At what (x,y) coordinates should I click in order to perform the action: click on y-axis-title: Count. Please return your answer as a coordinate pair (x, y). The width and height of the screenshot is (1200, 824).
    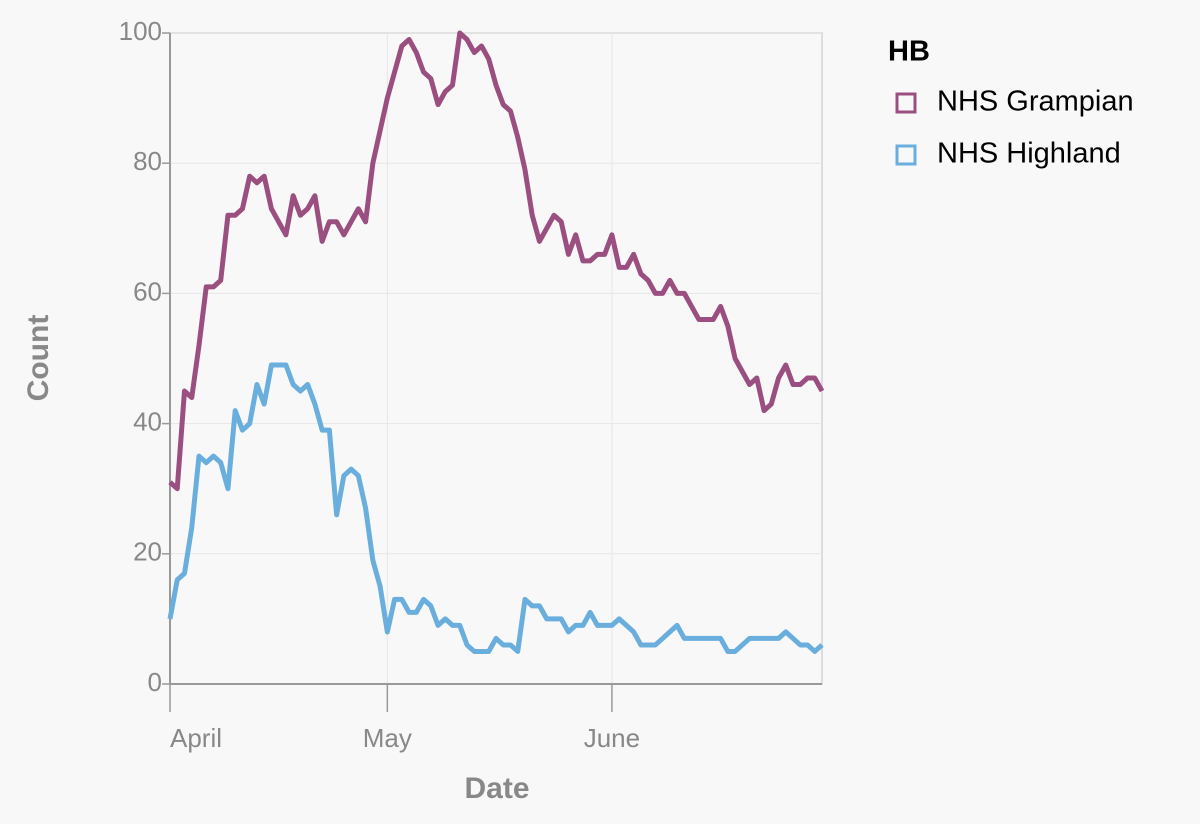
    Looking at the image, I should click on (38, 358).